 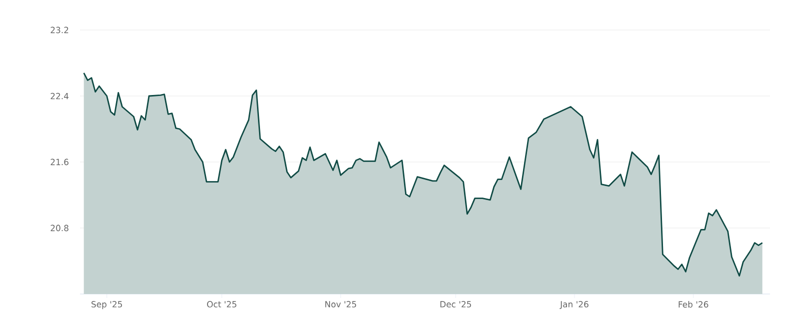 I want to click on y-tick-label: 21.6, so click(x=59, y=162).